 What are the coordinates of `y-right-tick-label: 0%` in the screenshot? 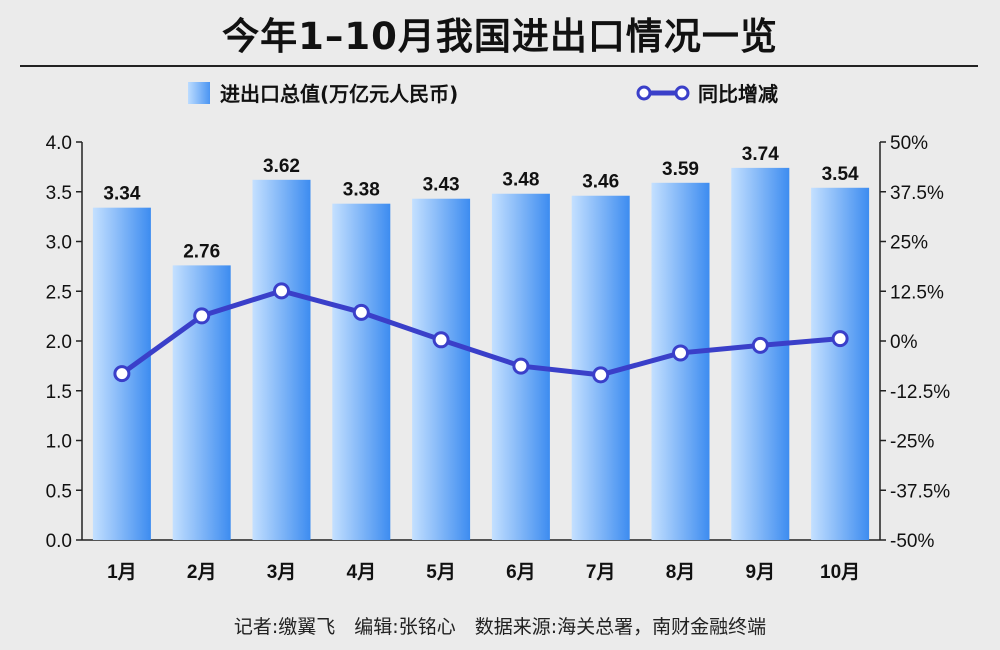 It's located at (904, 342).